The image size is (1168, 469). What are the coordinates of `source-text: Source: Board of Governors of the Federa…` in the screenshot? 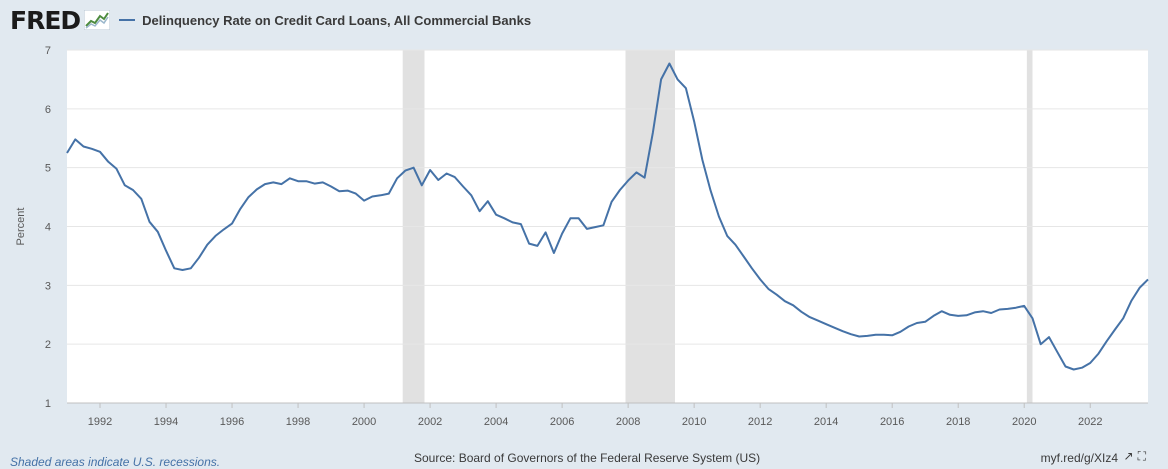 It's located at (587, 458).